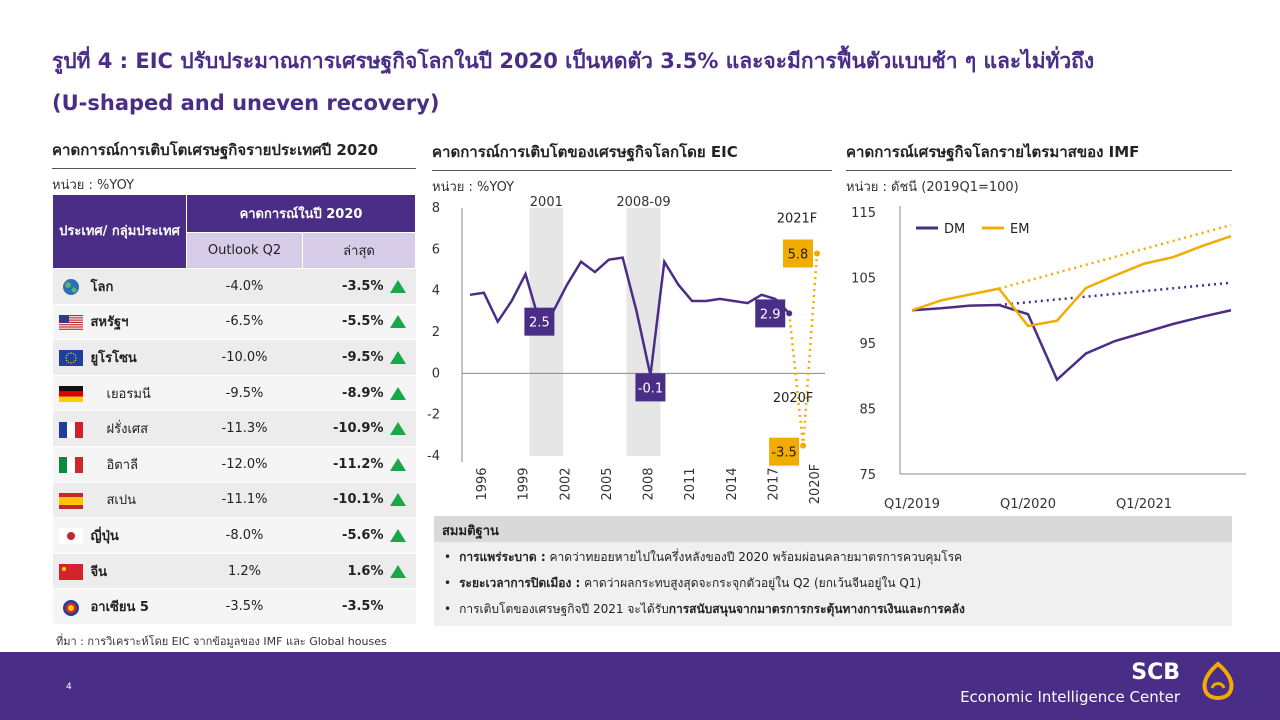 The width and height of the screenshot is (1280, 720). I want to click on y-tick-label: -4, so click(433, 456).